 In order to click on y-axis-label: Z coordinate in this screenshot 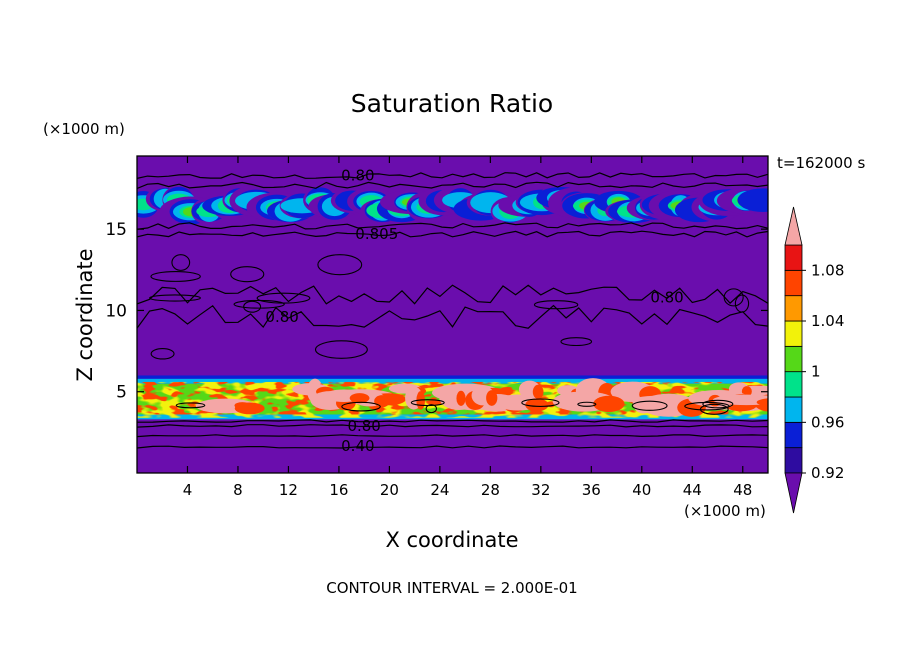, I will do `click(85, 314)`.